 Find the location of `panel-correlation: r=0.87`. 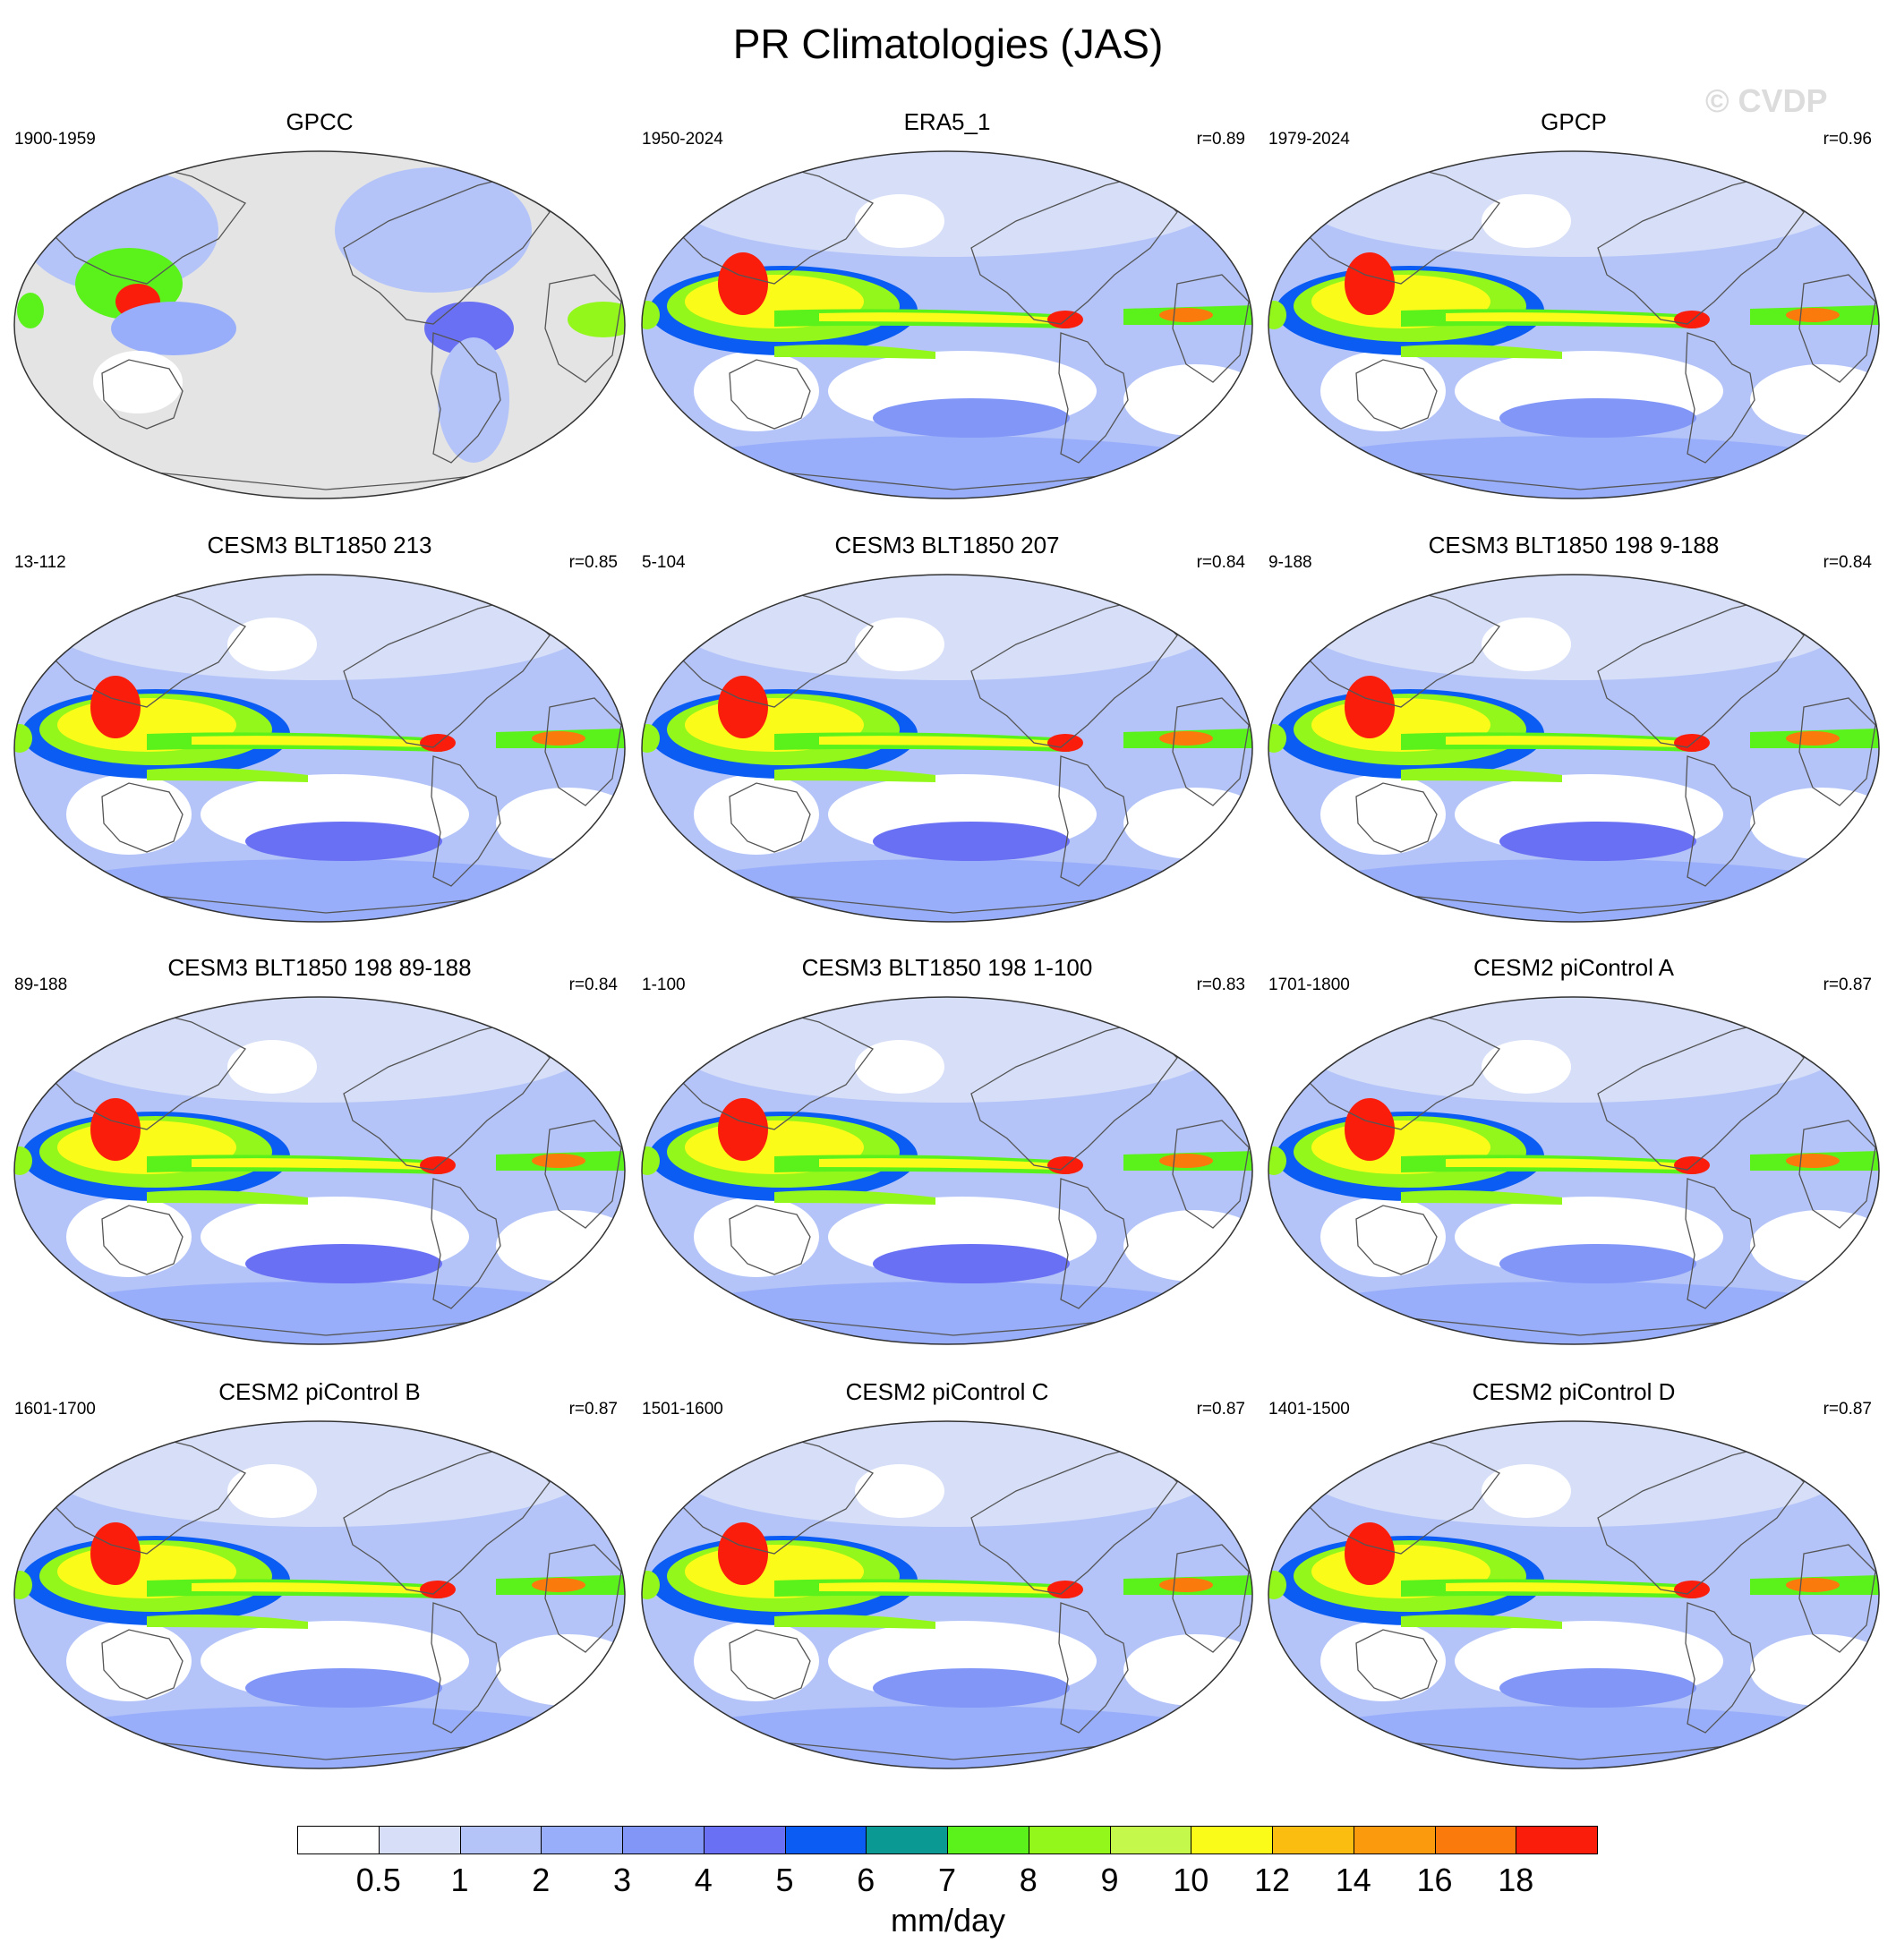

panel-correlation: r=0.87 is located at coordinates (1848, 985).